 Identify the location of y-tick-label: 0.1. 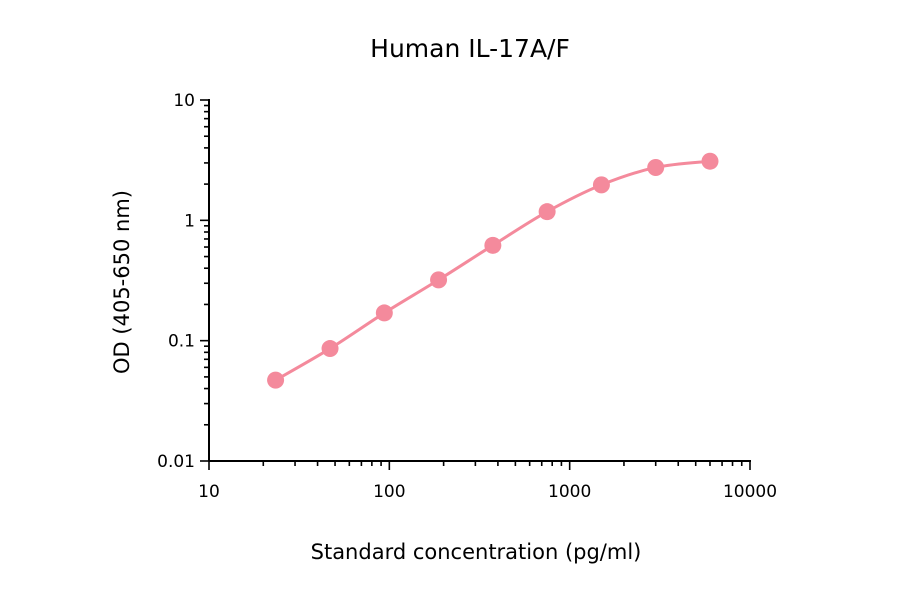
(181, 342).